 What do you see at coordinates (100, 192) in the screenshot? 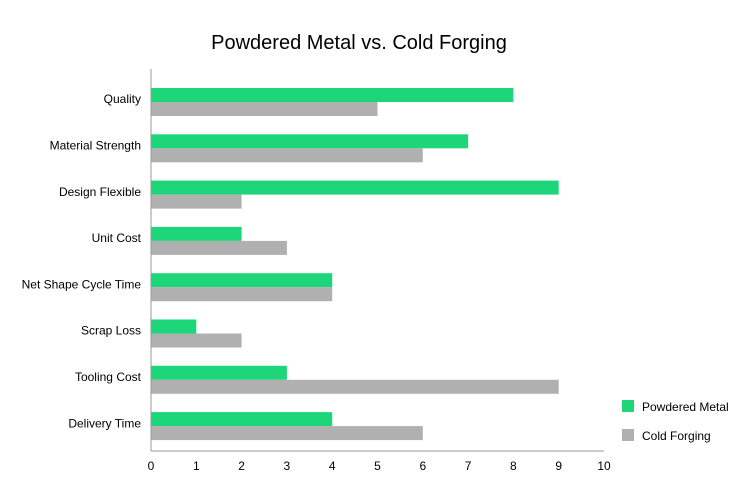
I see `category-label-design-flexible: Design Flexible` at bounding box center [100, 192].